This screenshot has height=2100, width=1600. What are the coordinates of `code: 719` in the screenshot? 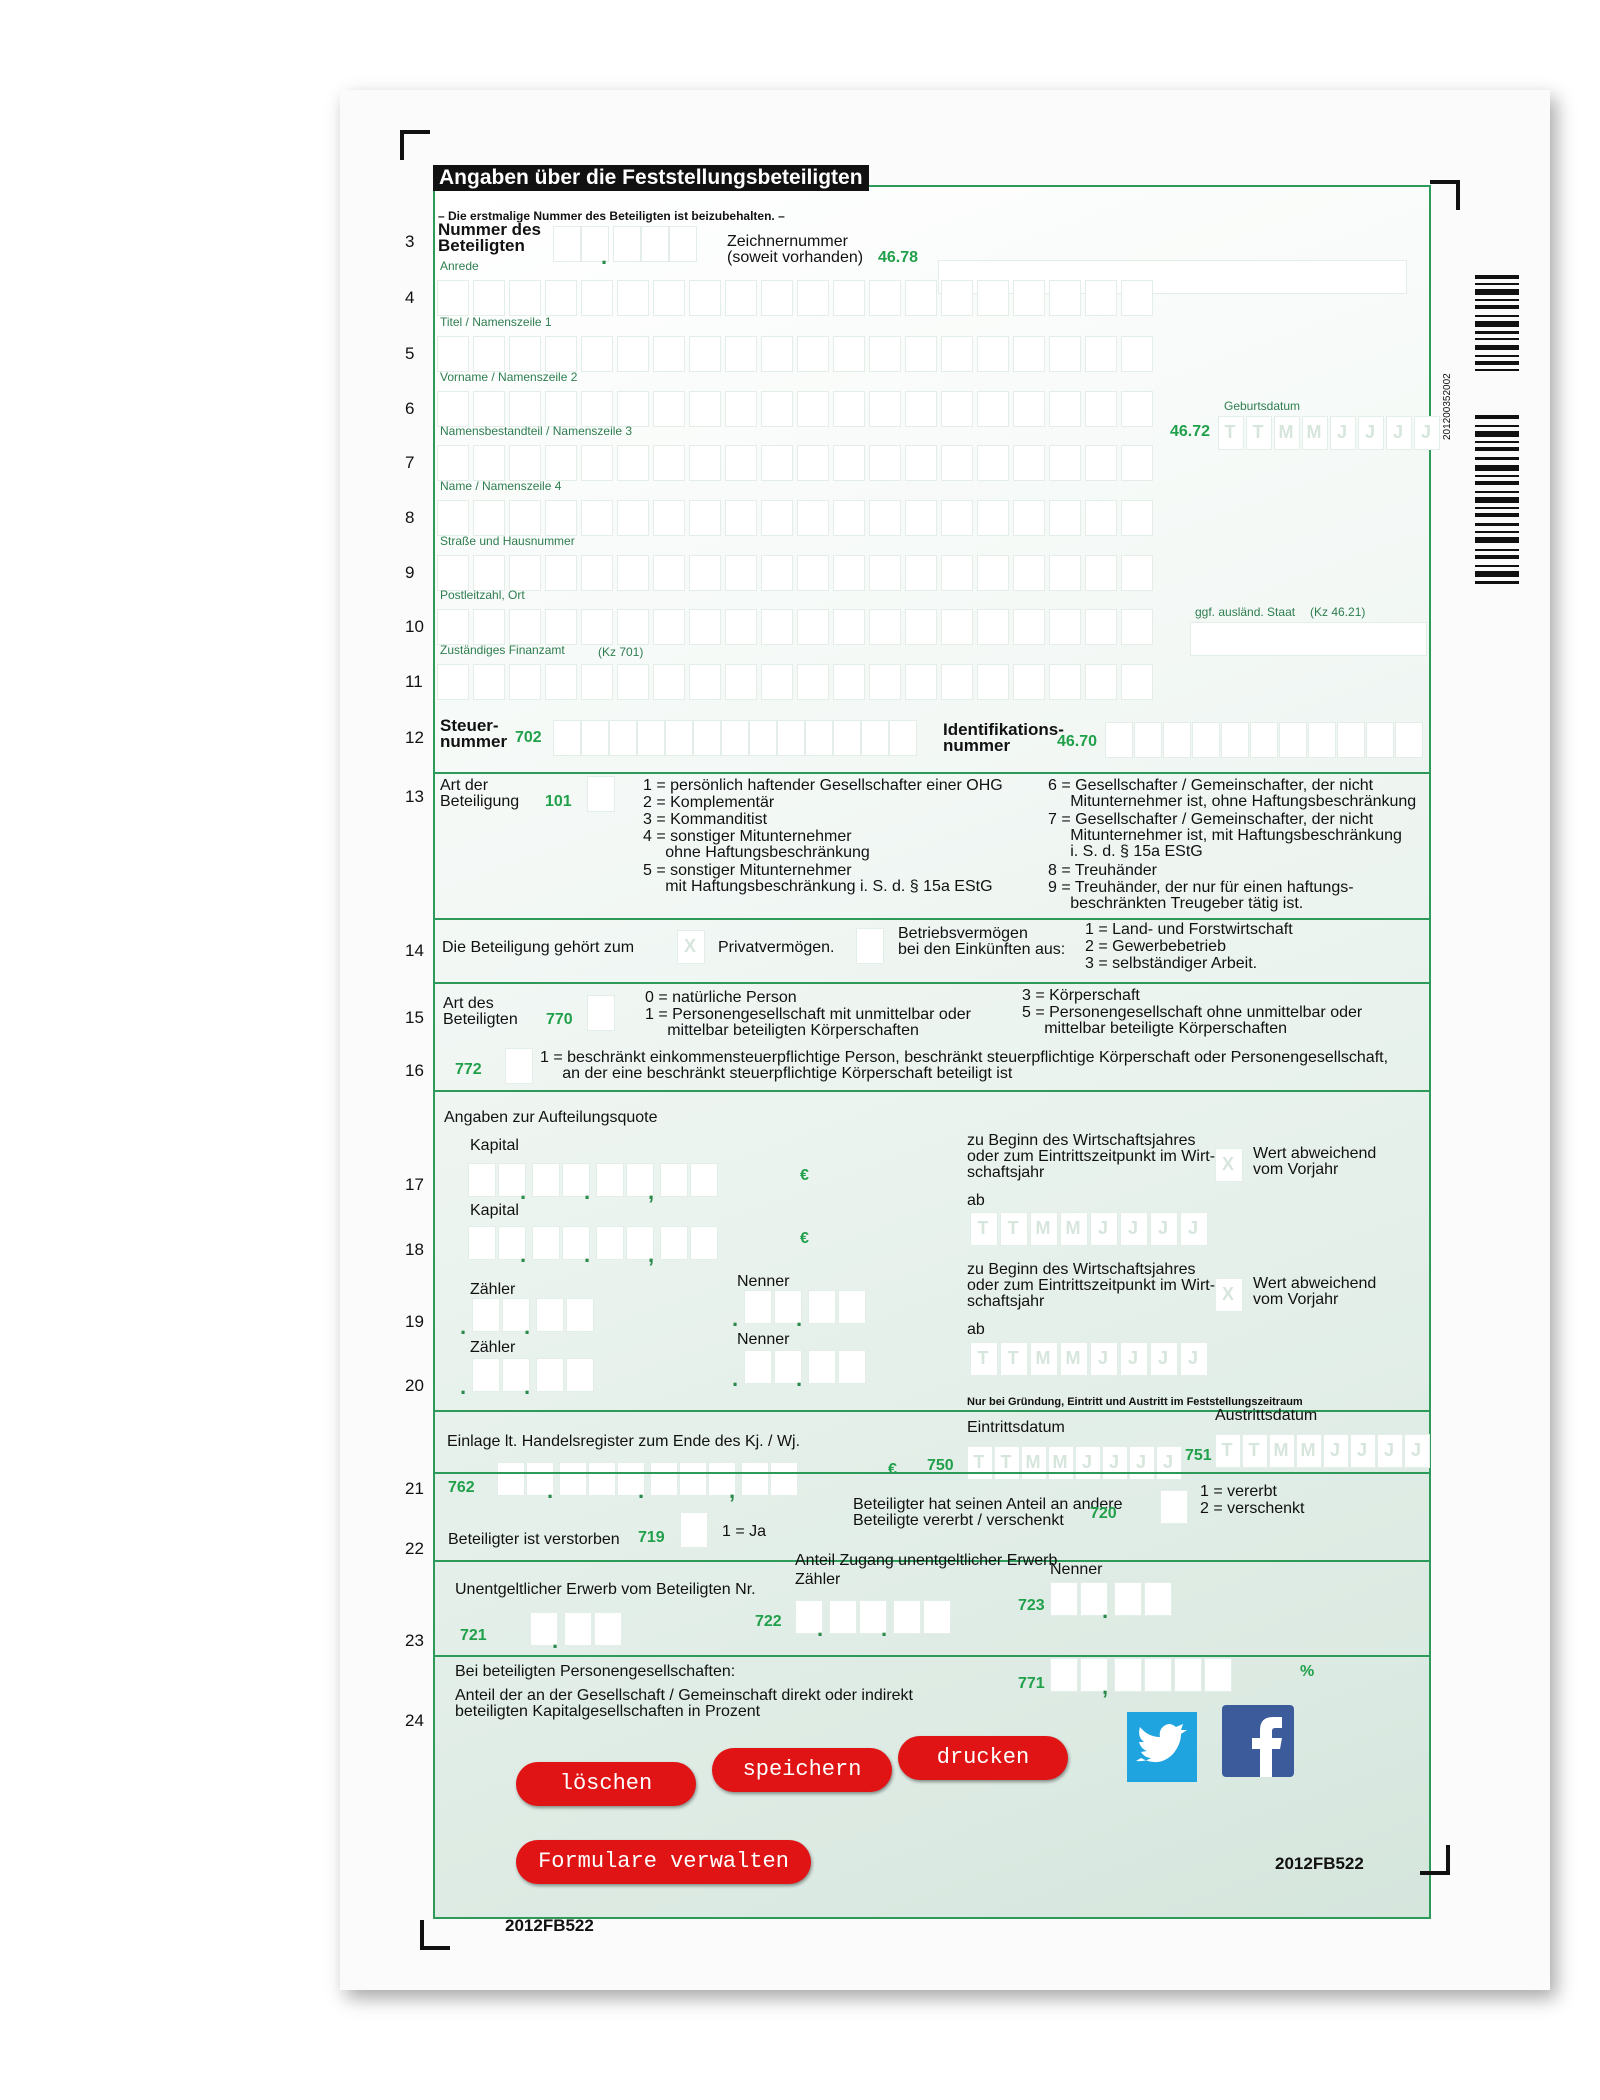 It's located at (651, 1537).